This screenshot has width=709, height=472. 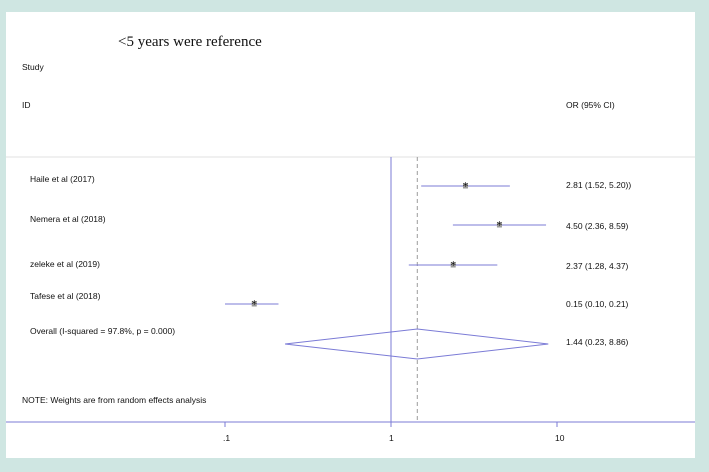 What do you see at coordinates (227, 438) in the screenshot?
I see `x-tick-label: .1` at bounding box center [227, 438].